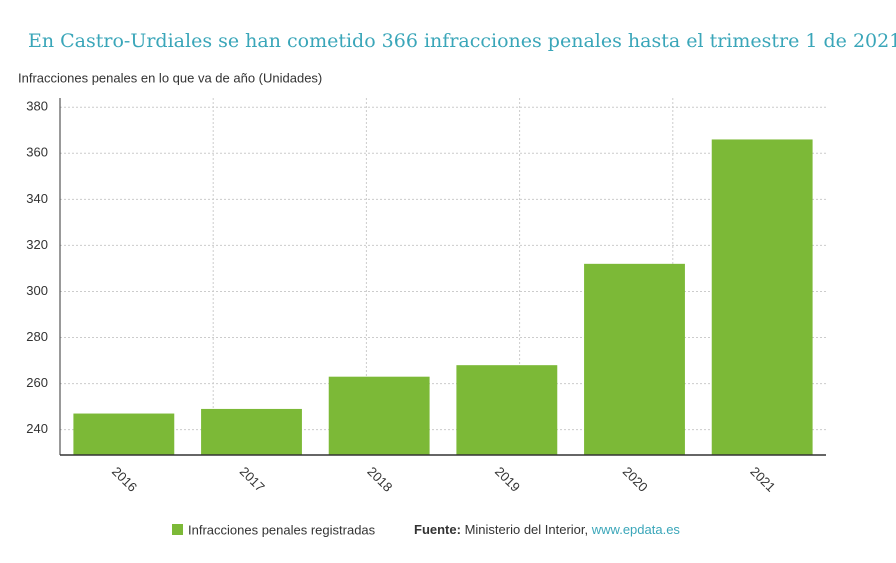 The height and width of the screenshot is (563, 896). What do you see at coordinates (282, 529) in the screenshot?
I see `legend-label: Infracciones penales registradas` at bounding box center [282, 529].